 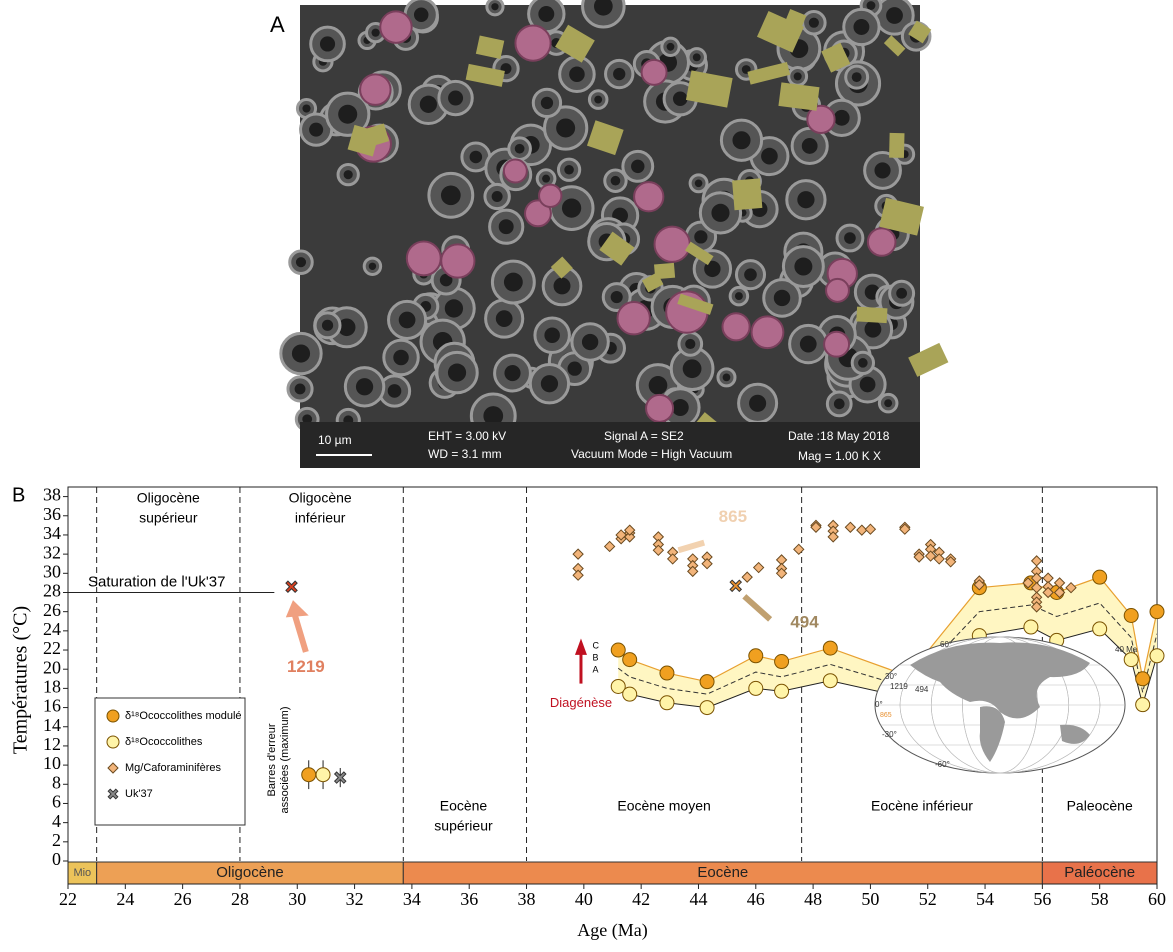 What do you see at coordinates (928, 899) in the screenshot?
I see `x-tick-label: 52` at bounding box center [928, 899].